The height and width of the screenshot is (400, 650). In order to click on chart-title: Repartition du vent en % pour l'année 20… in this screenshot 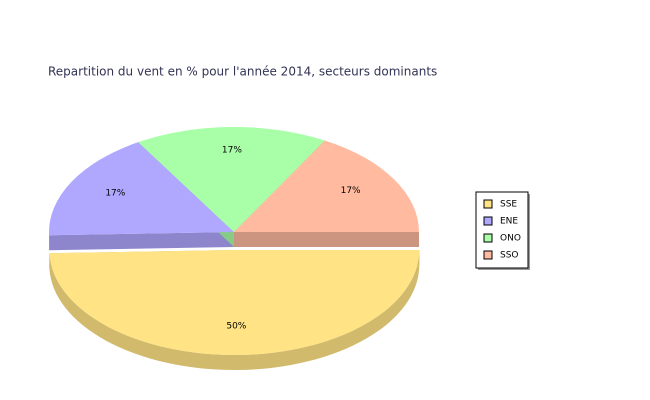, I will do `click(242, 72)`.